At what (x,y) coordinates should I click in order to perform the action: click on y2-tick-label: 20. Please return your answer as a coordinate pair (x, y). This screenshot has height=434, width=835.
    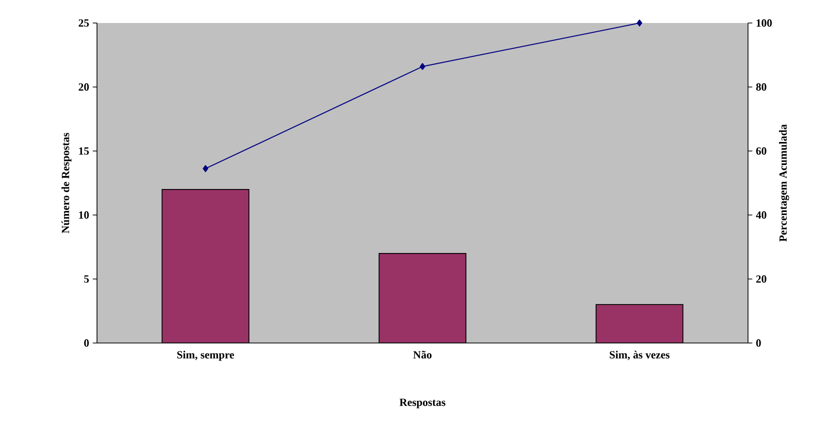
    Looking at the image, I should click on (761, 279).